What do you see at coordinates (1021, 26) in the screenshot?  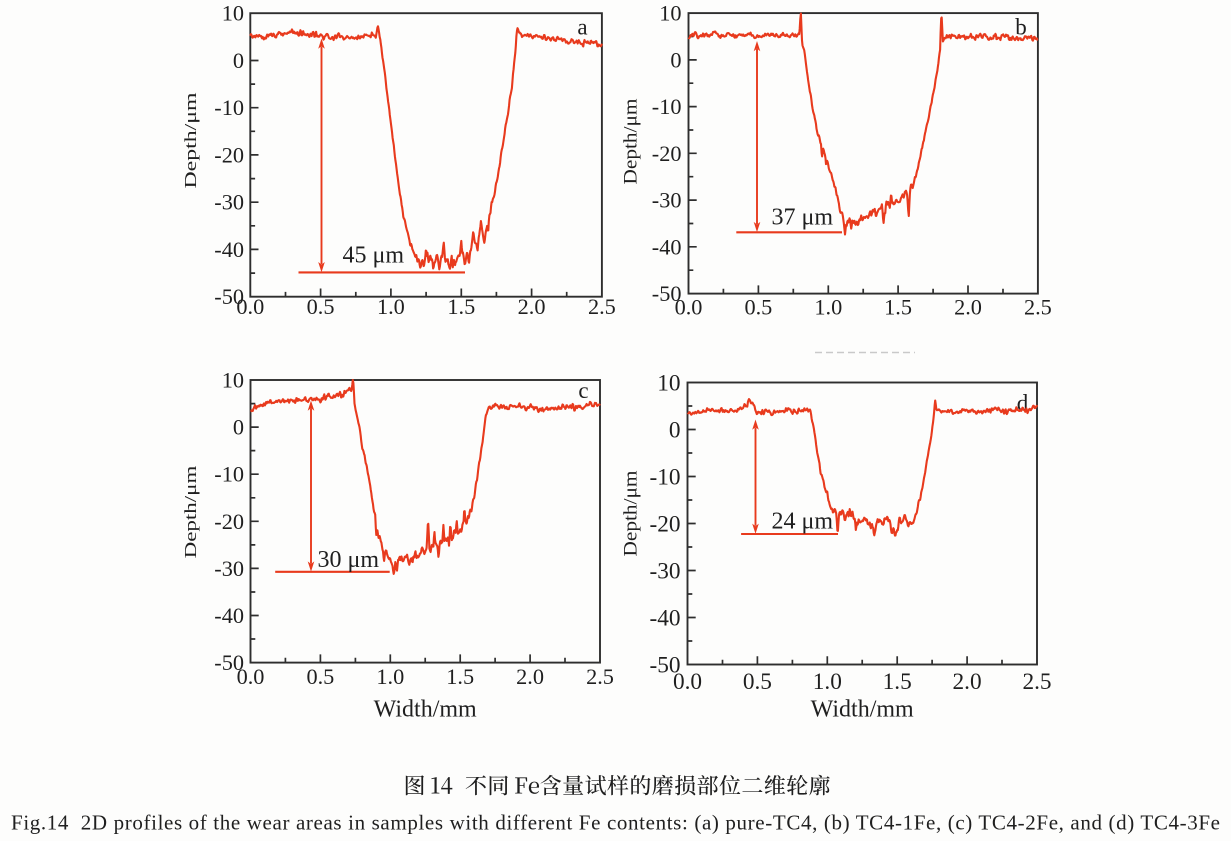 I see `svg-text: b` at bounding box center [1021, 26].